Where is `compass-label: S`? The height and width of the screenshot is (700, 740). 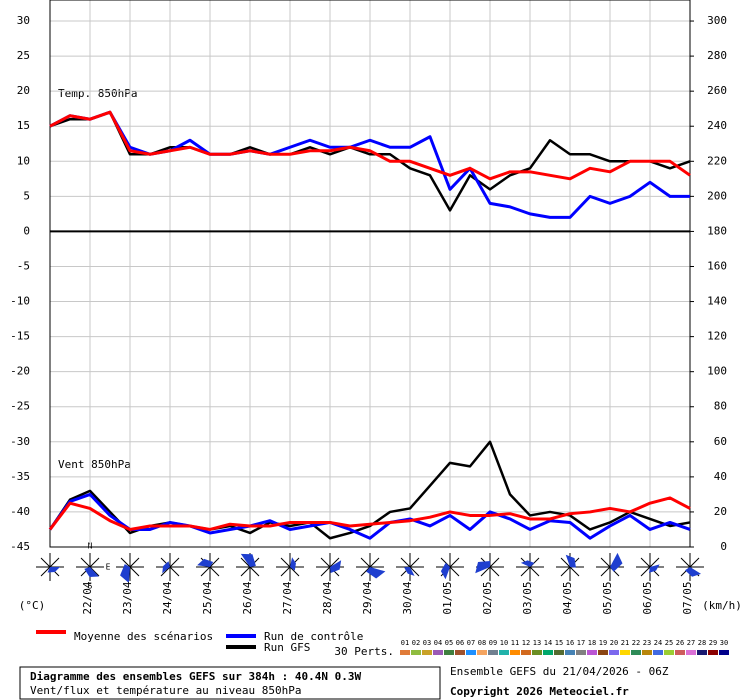 compass-label: S is located at coordinates (90, 586).